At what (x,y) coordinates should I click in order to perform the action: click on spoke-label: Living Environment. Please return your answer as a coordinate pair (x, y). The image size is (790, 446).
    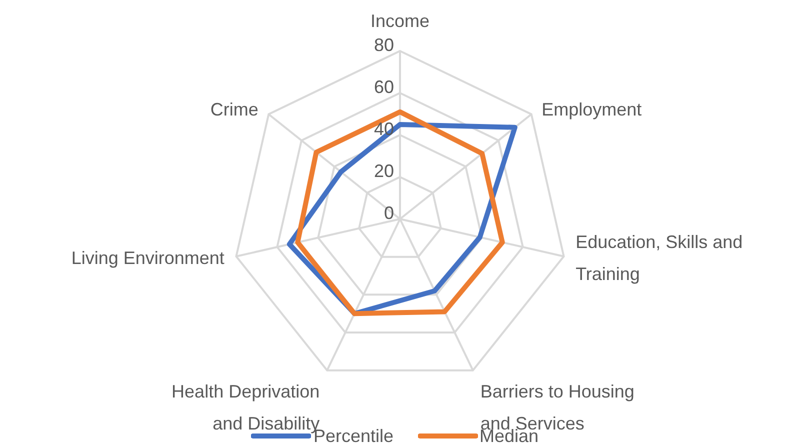
    Looking at the image, I should click on (147, 258).